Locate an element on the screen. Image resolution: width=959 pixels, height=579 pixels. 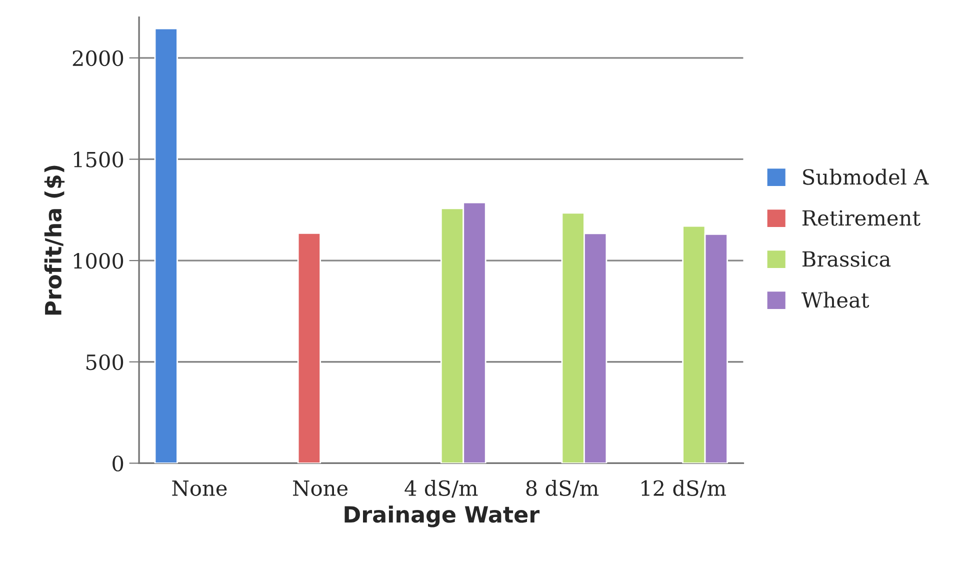
x-tick-label: 12 dS/m is located at coordinates (684, 489).